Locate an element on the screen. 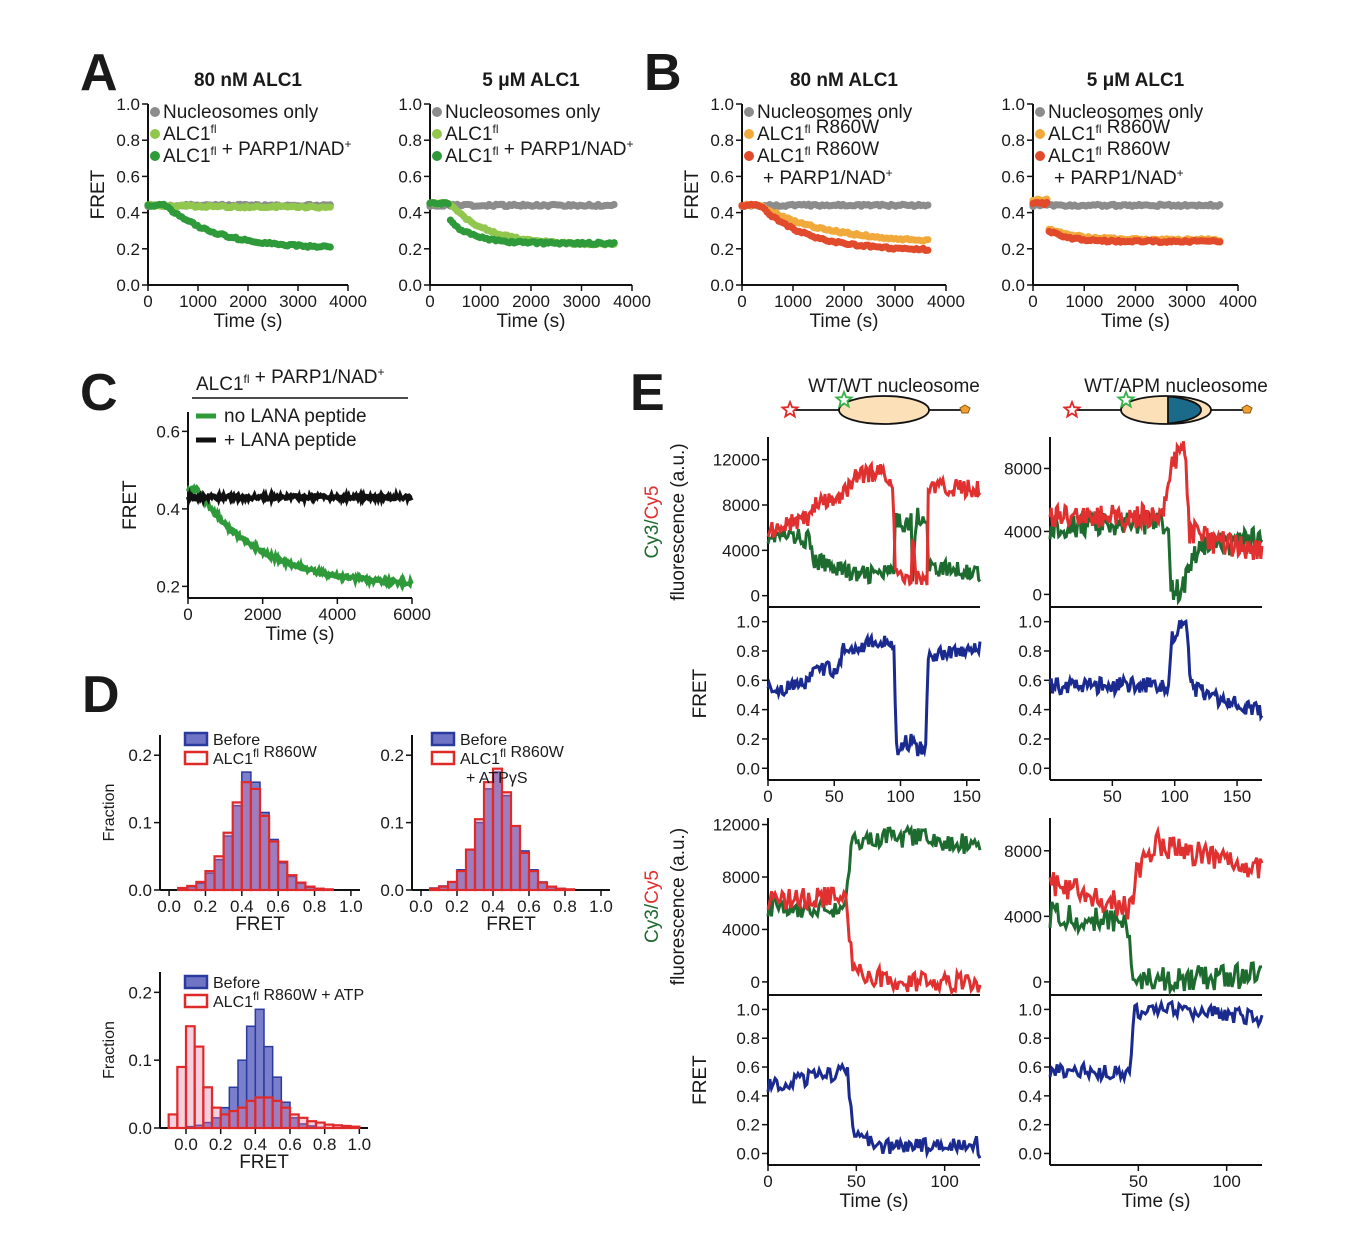  apm-half is located at coordinates (1184, 410).